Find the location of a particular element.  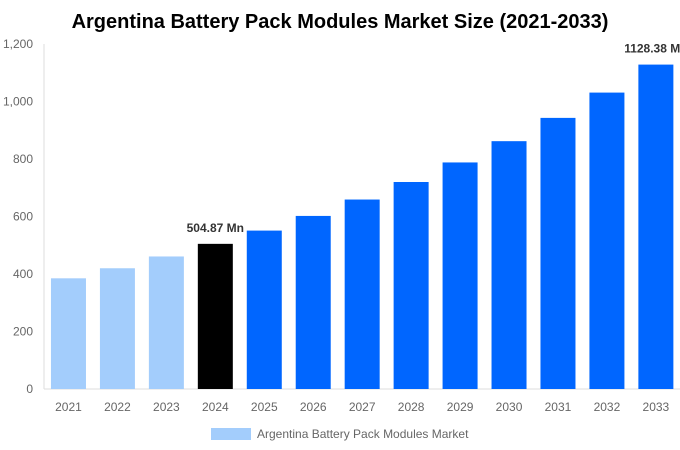

bar-2024 is located at coordinates (215, 316).